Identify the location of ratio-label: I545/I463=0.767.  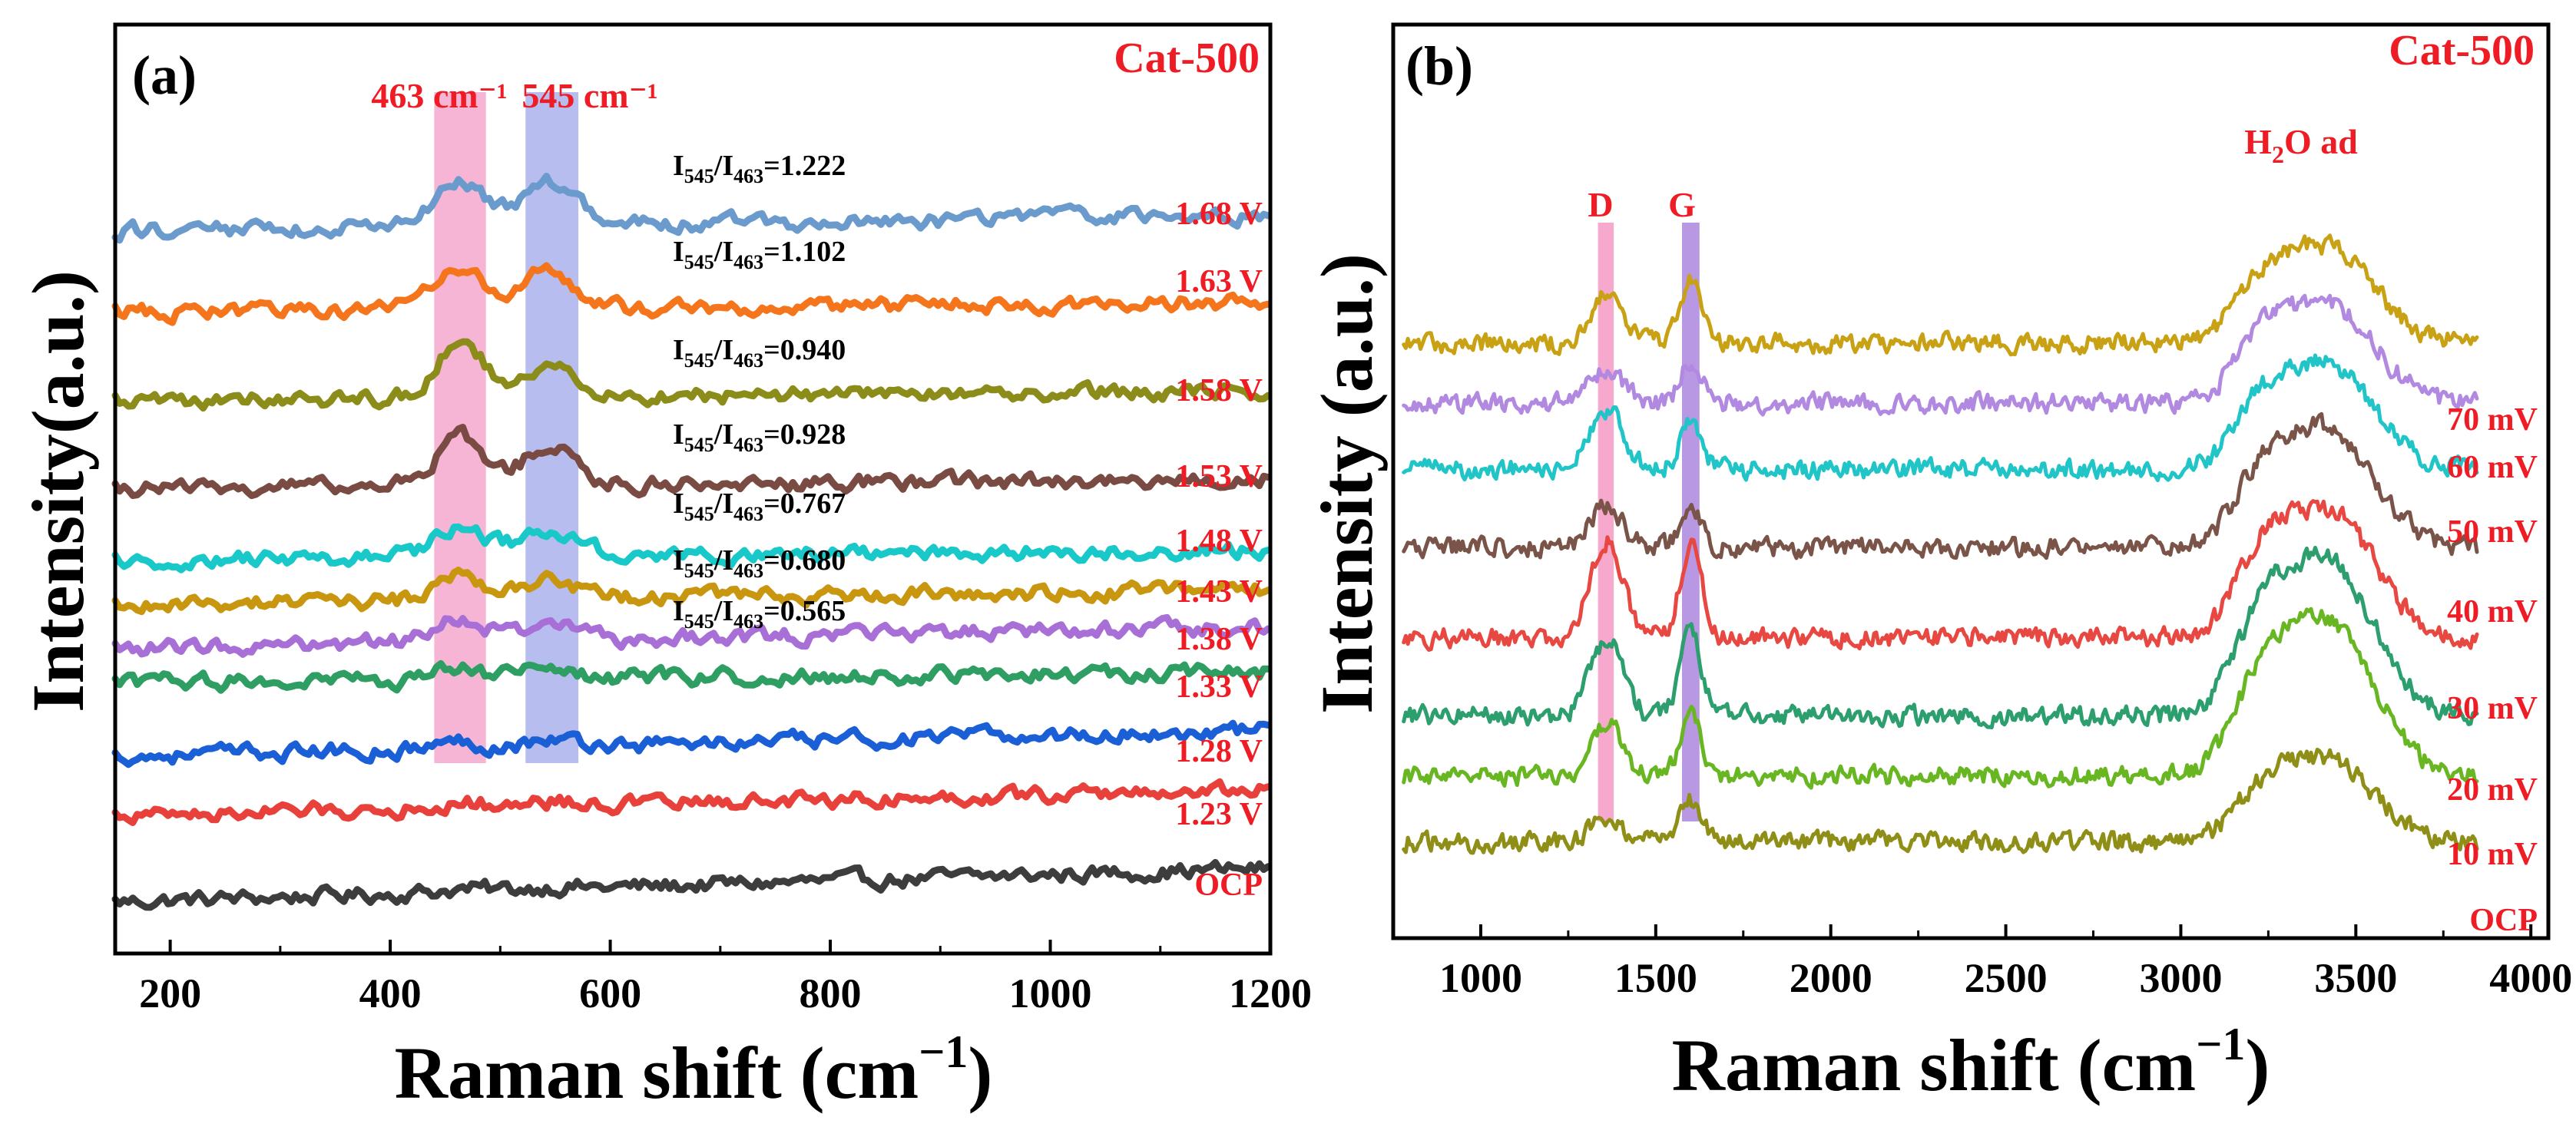
(759, 506).